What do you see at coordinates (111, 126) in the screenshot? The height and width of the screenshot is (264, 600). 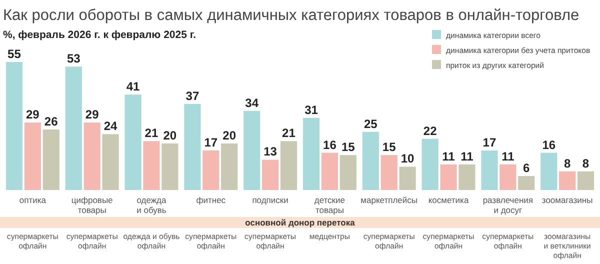 I see `data-label: 24` at bounding box center [111, 126].